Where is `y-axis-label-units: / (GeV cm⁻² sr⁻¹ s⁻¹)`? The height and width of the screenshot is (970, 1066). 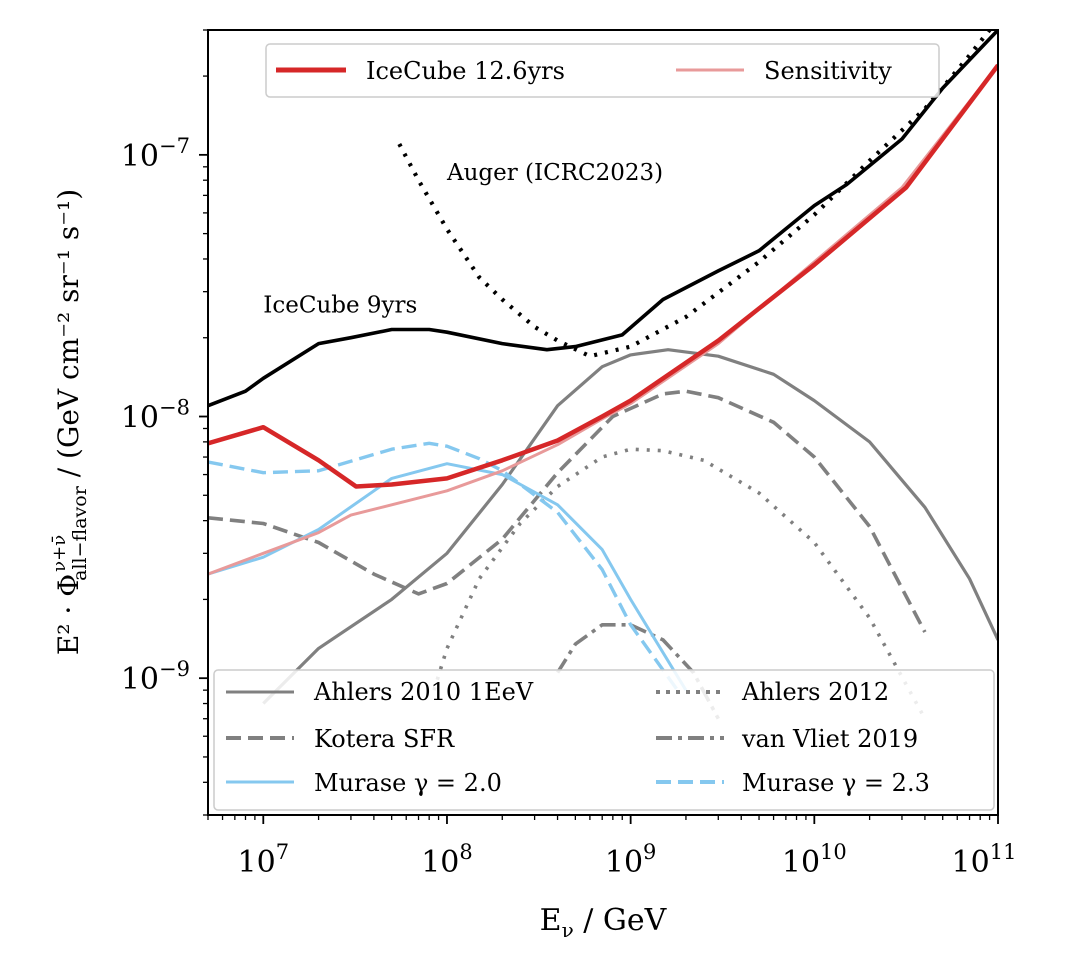 y-axis-label-units: / (GeV cm⁻² sr⁻¹ s⁻¹) is located at coordinates (68, 337).